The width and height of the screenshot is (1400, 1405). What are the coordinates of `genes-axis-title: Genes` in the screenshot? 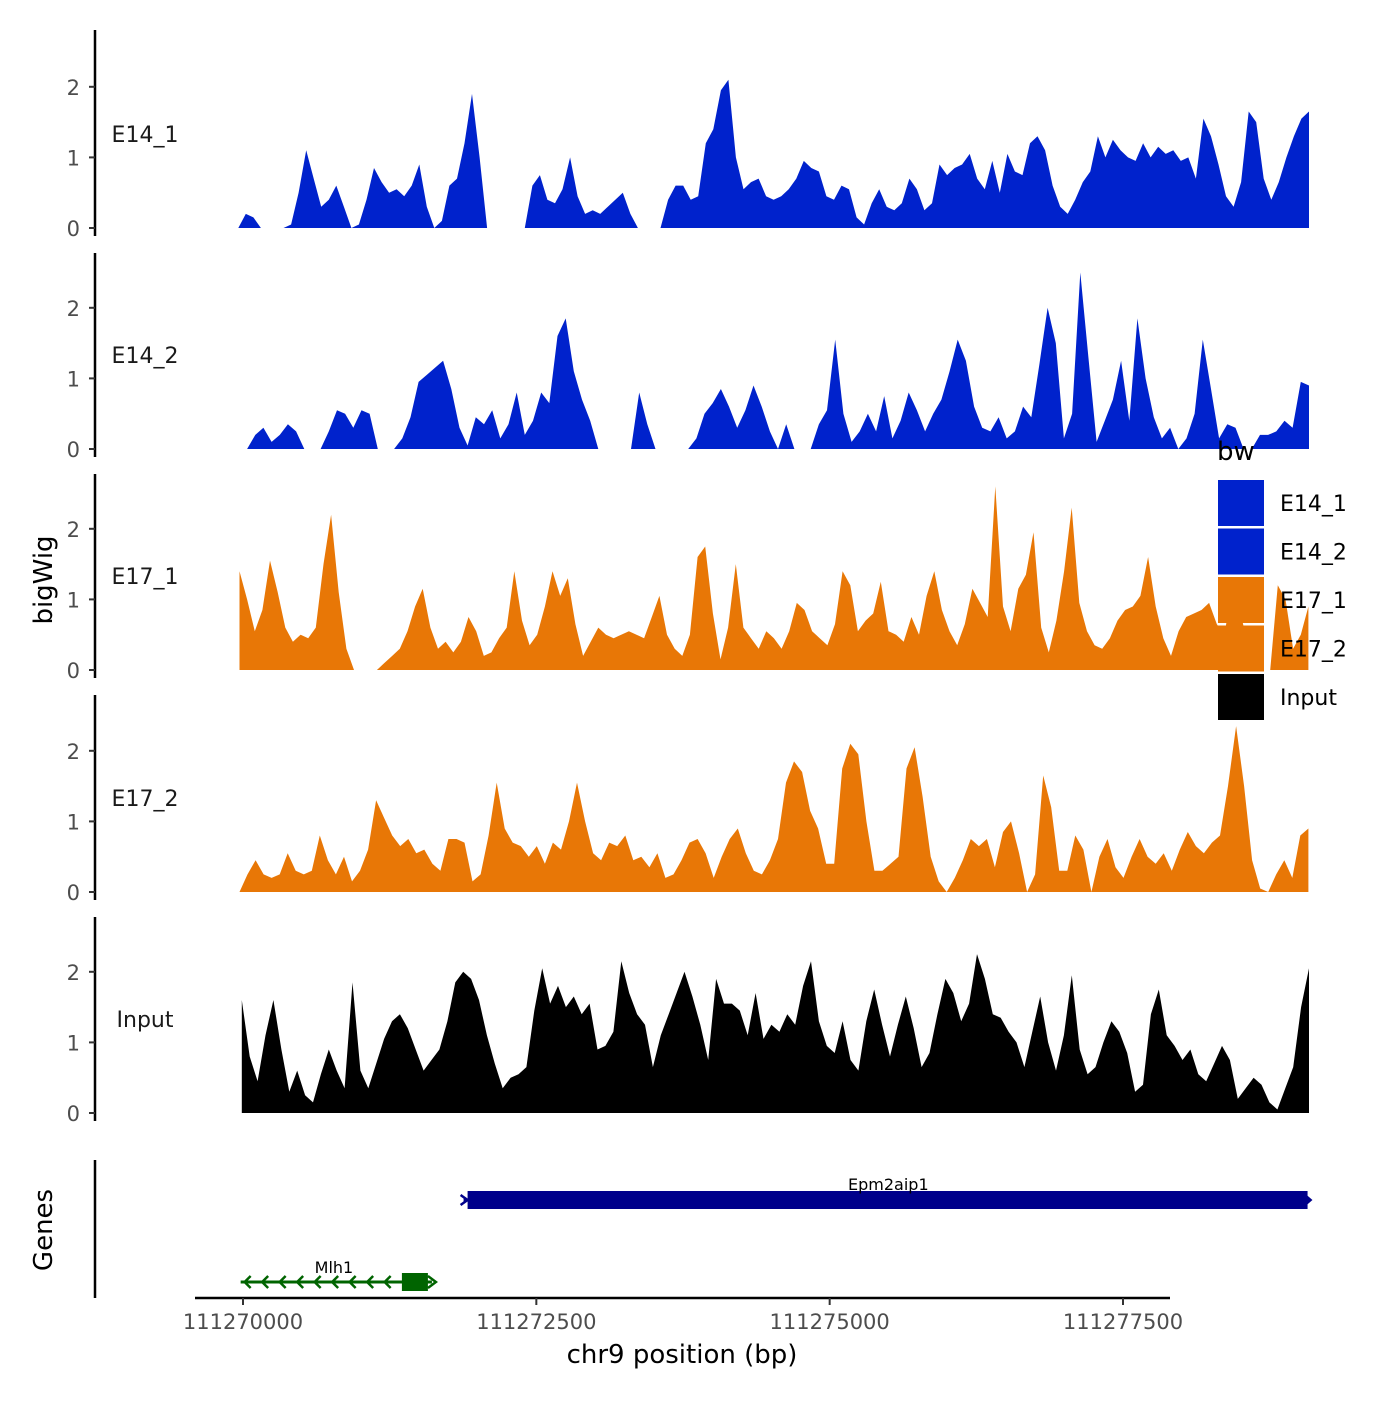 It's located at (44, 1230).